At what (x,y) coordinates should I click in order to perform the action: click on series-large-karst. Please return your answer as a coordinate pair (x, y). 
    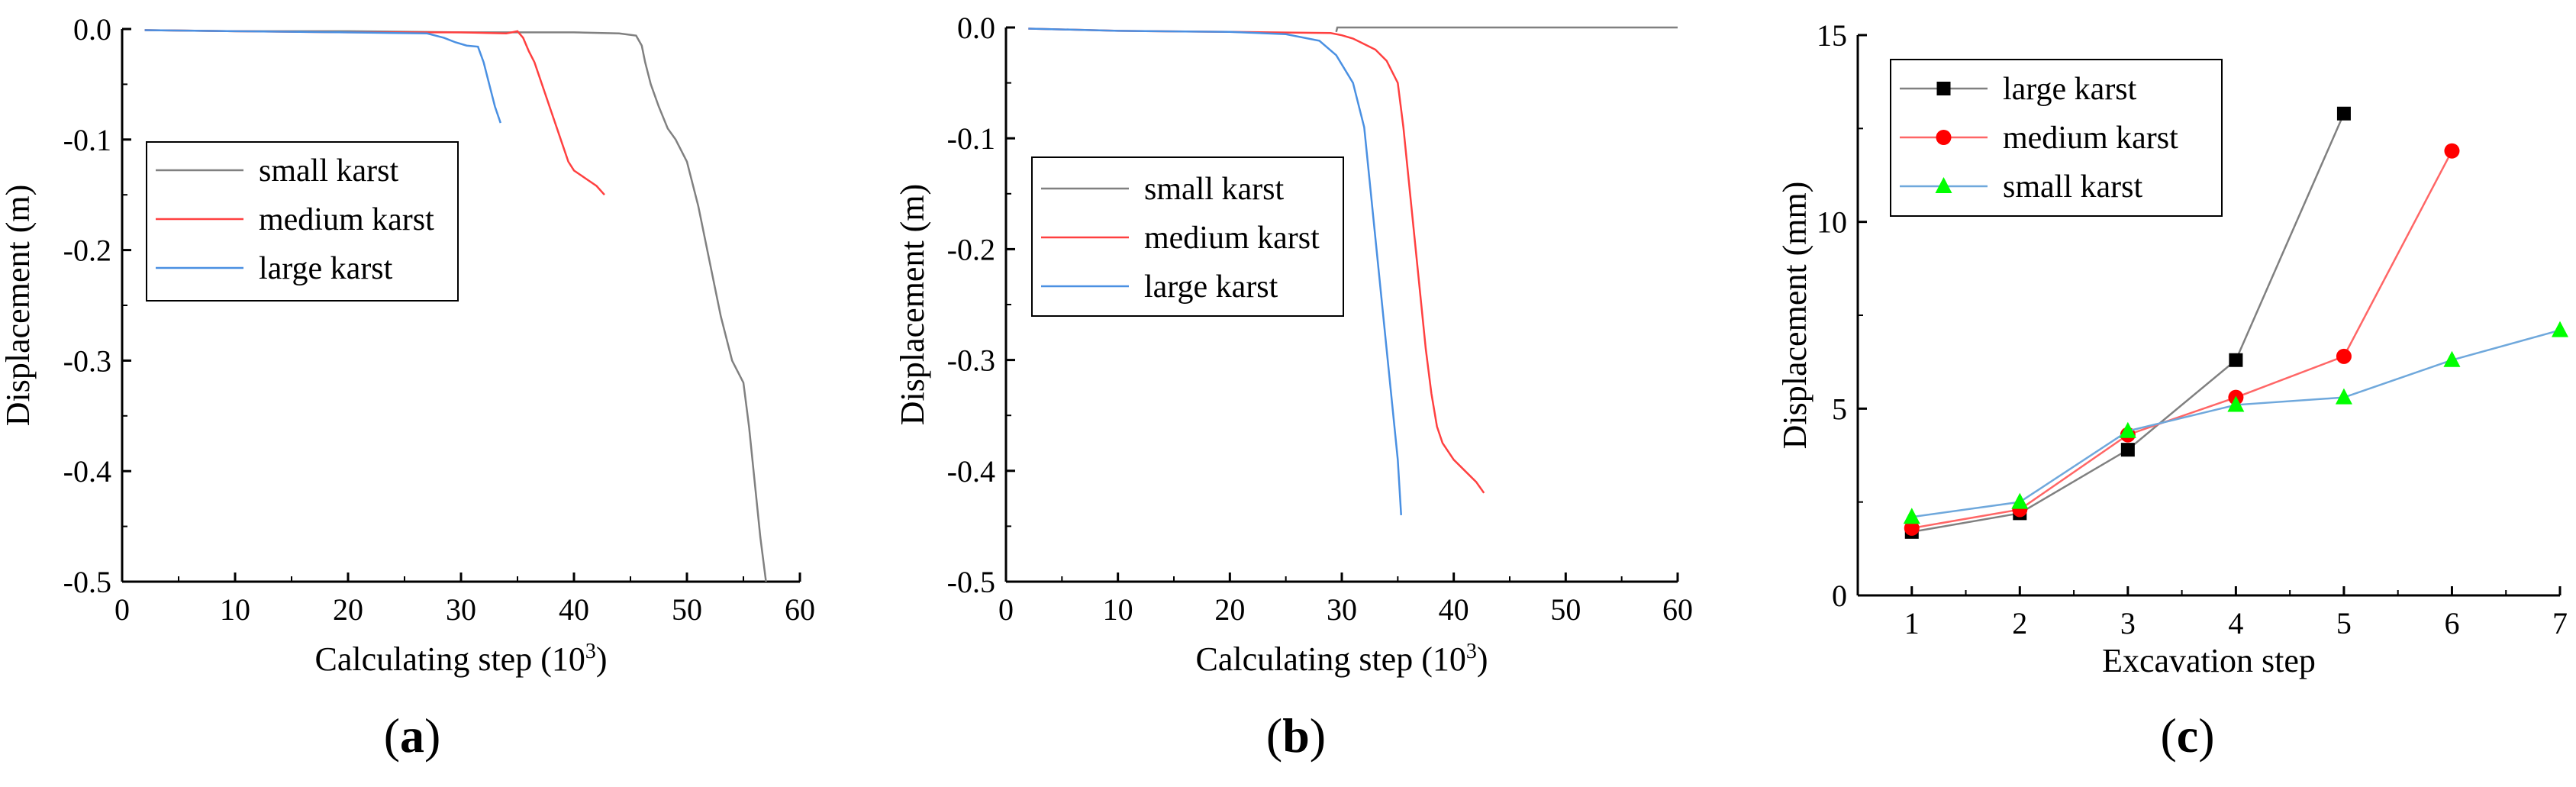
    Looking at the image, I should click on (1215, 271).